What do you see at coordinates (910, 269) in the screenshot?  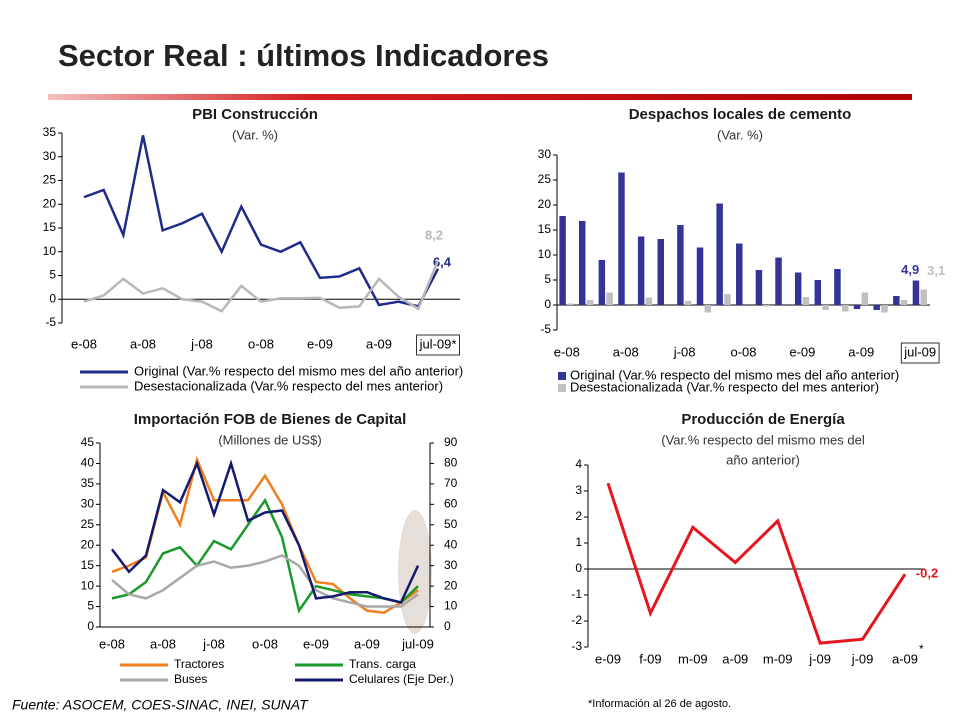 I see `value-label: 4,9` at bounding box center [910, 269].